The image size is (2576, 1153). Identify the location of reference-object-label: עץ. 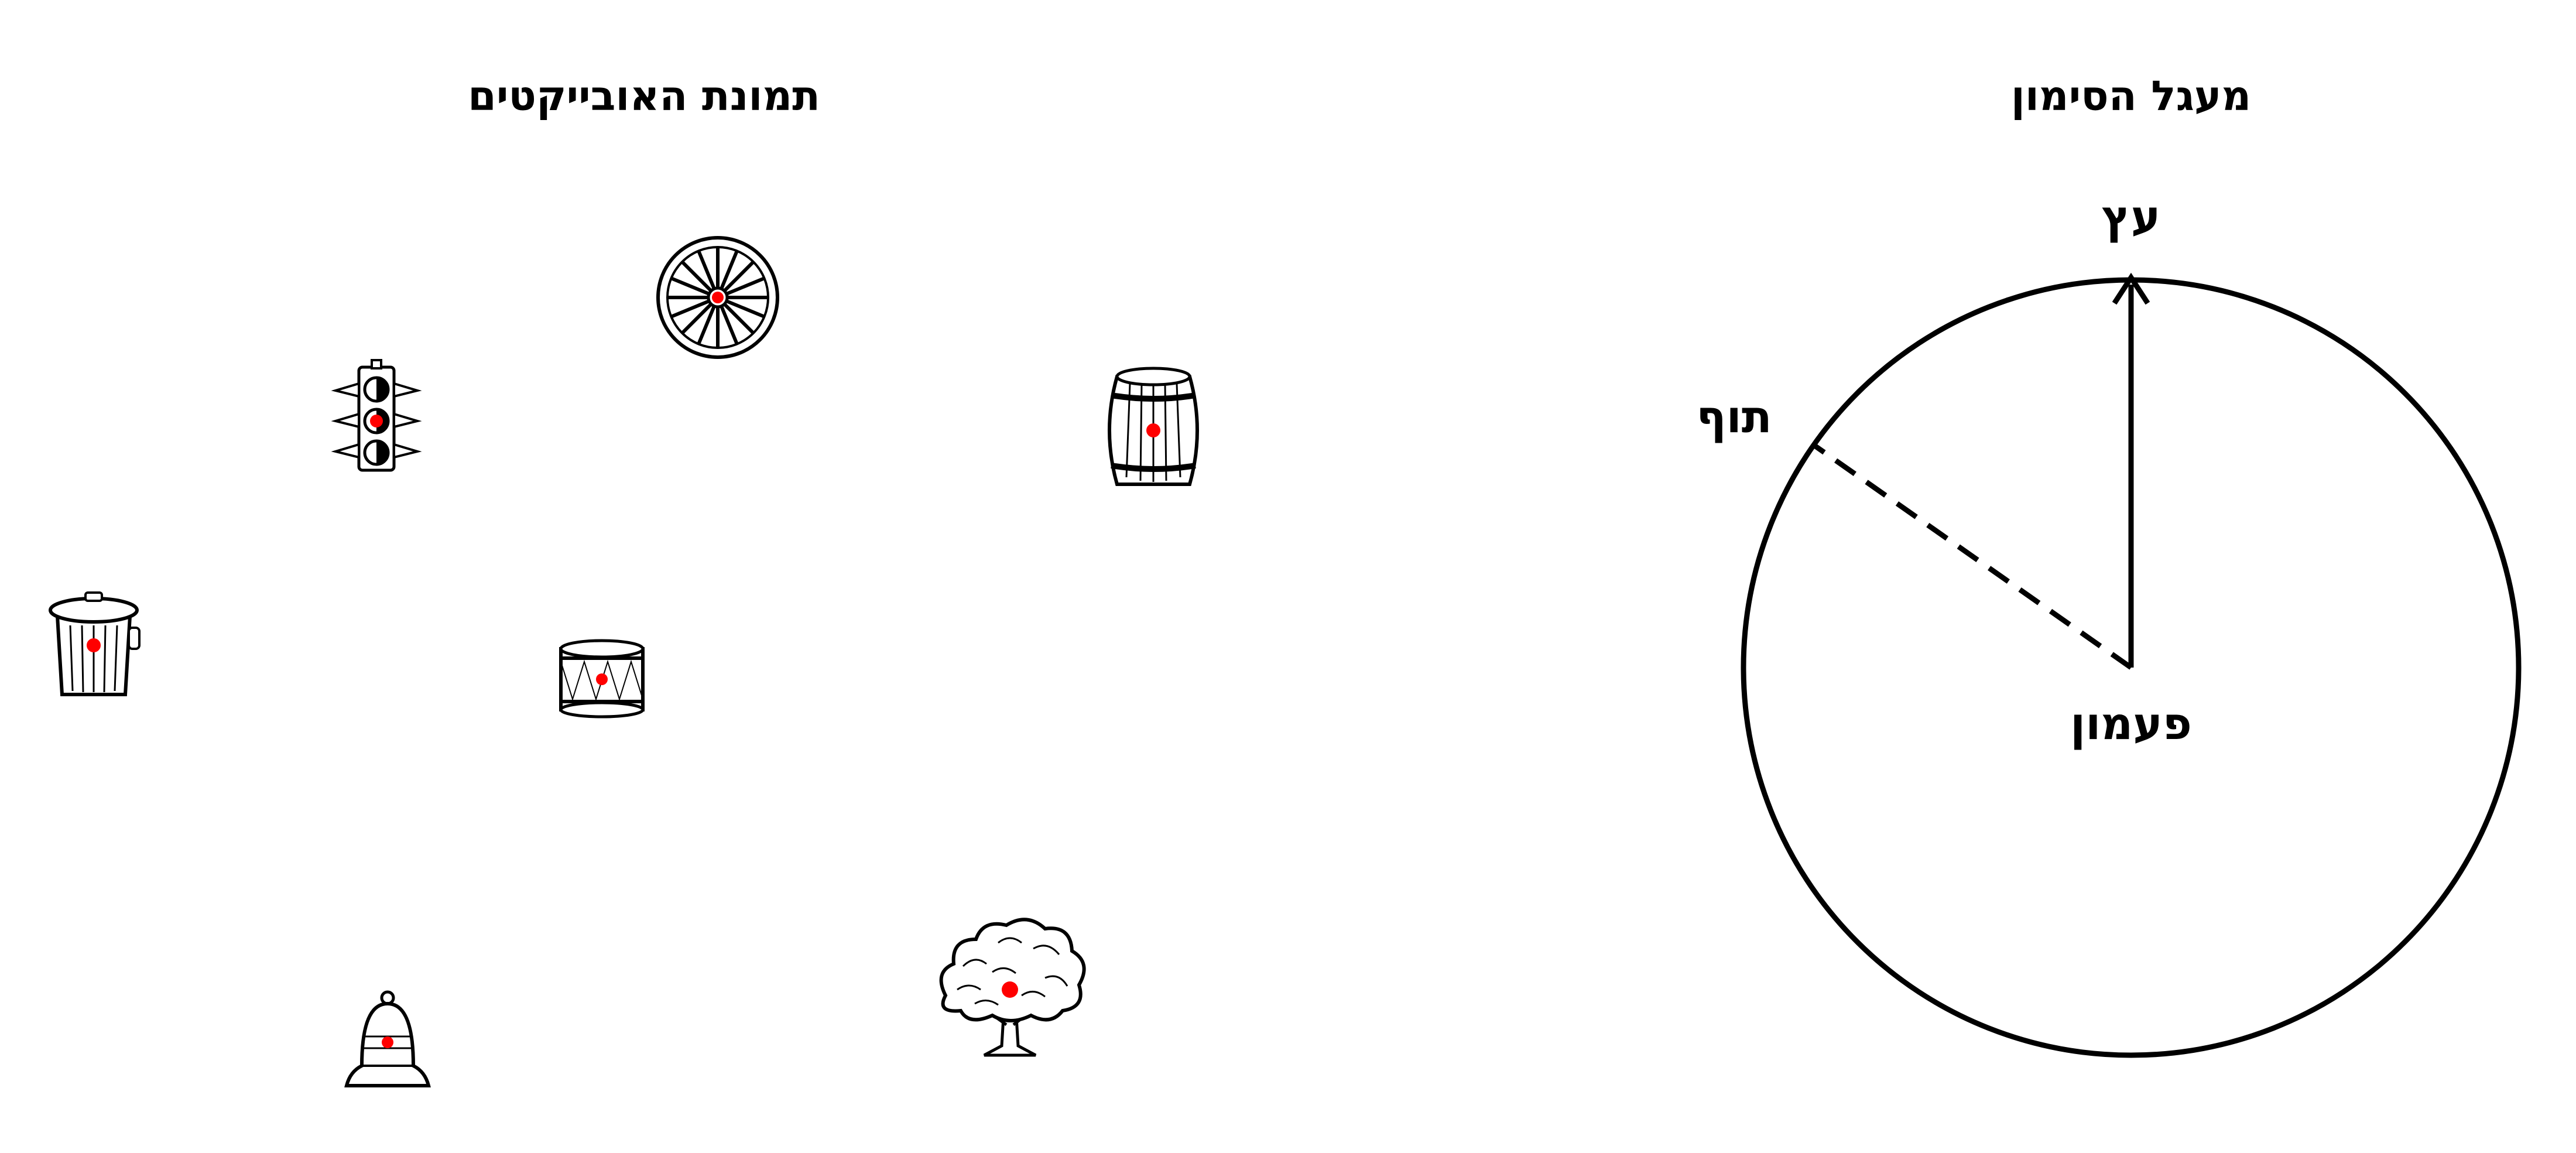
(2131, 216).